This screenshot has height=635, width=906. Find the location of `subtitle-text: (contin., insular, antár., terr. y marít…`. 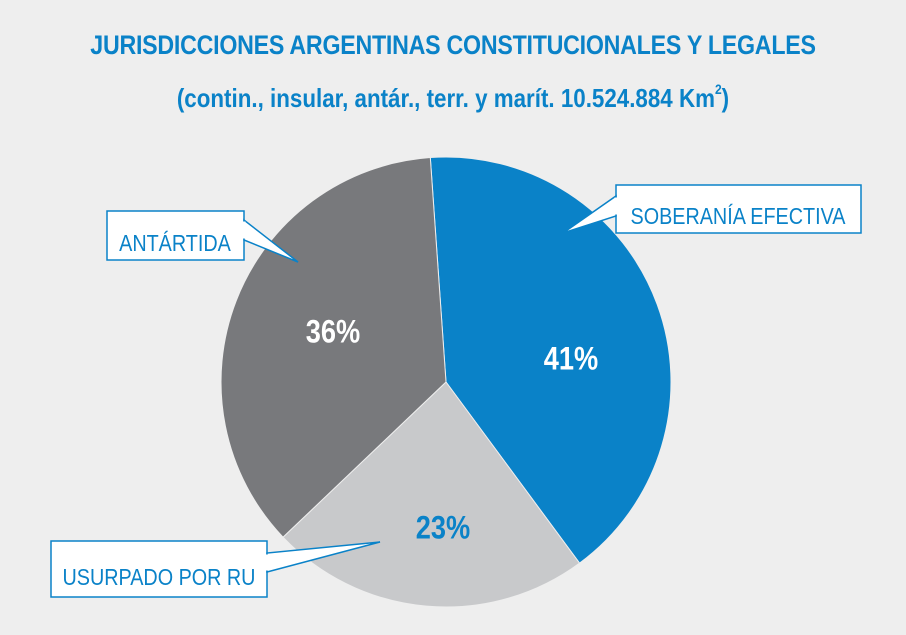

subtitle-text: (contin., insular, antár., terr. y marít… is located at coordinates (445, 98).